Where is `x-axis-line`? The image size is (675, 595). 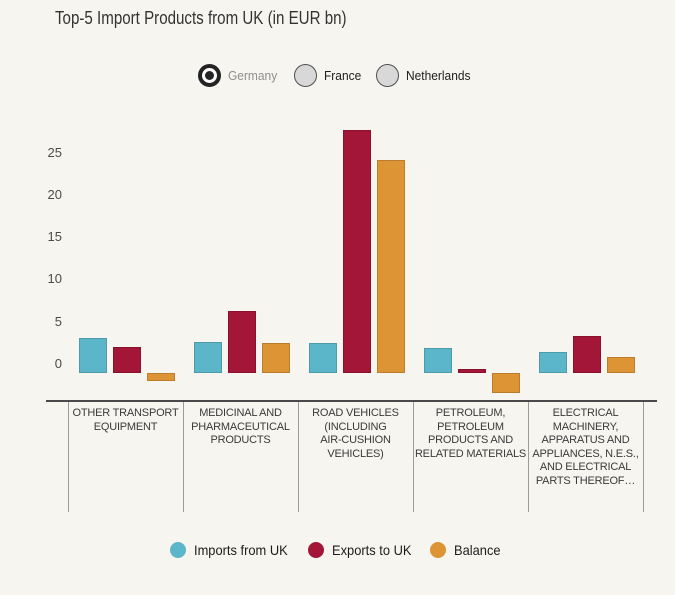 x-axis-line is located at coordinates (351, 401).